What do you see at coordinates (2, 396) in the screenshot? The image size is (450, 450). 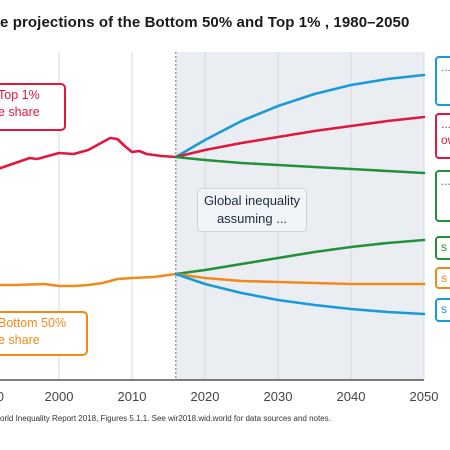 I see `x-tick-label: 0` at bounding box center [2, 396].